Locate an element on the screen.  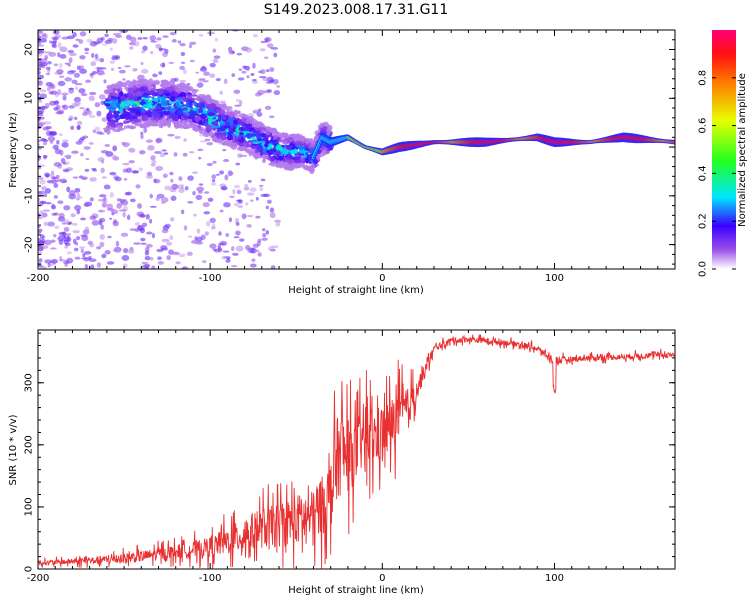
snr-x-tick-label: -100 is located at coordinates (210, 578).